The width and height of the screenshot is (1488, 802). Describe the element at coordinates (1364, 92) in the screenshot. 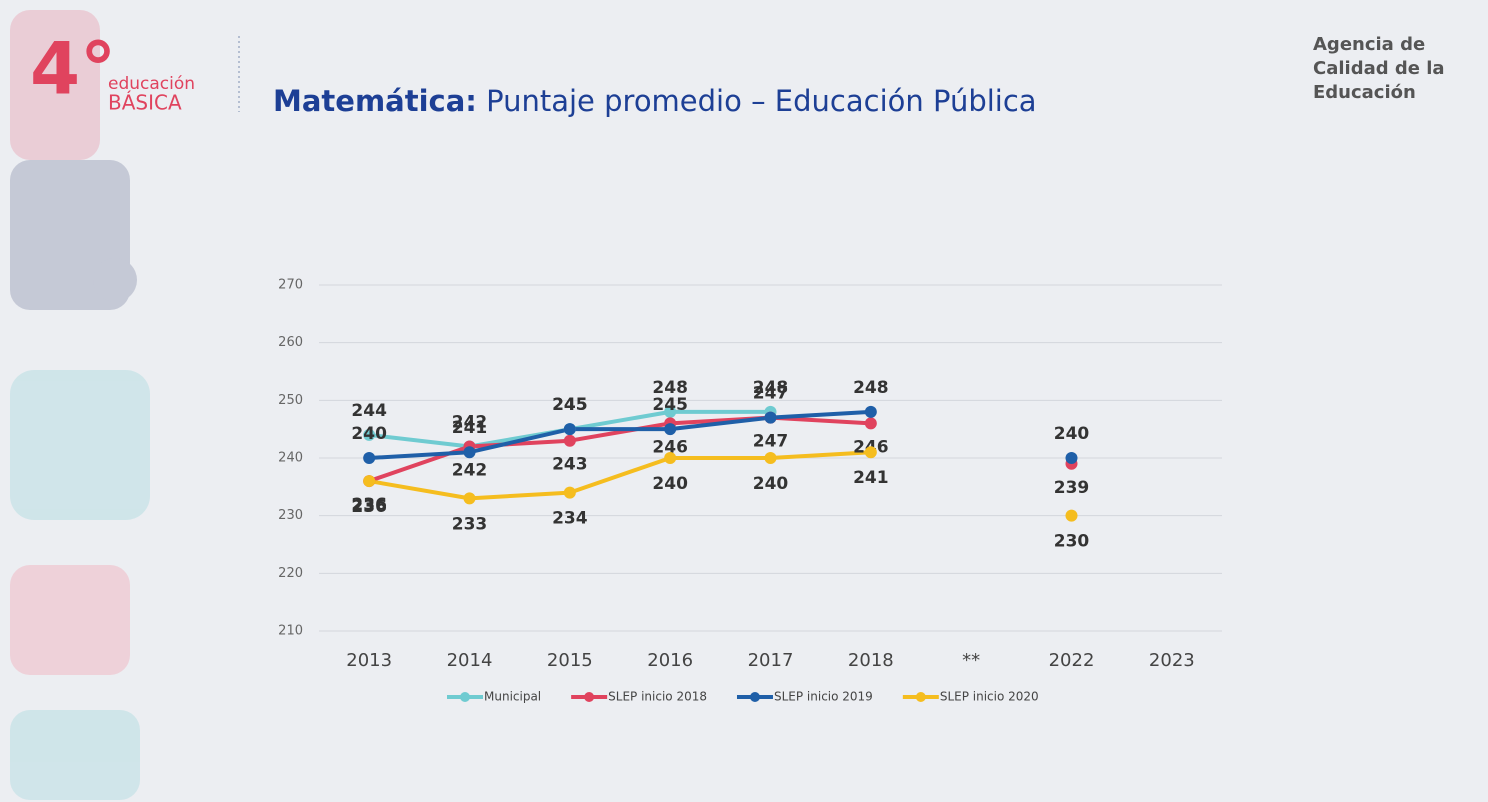

I see `agency-line: Educación` at that location.